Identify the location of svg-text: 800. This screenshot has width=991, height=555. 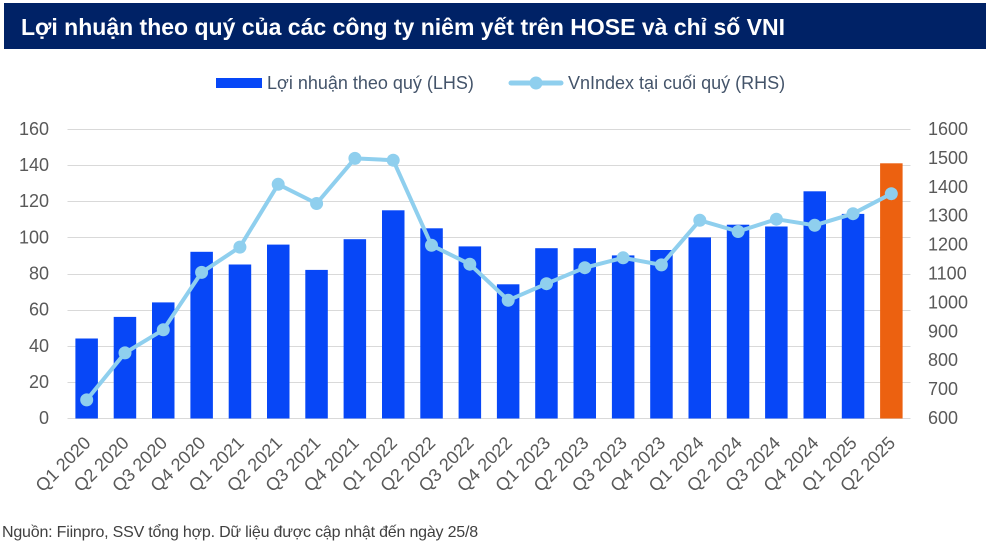
(943, 360).